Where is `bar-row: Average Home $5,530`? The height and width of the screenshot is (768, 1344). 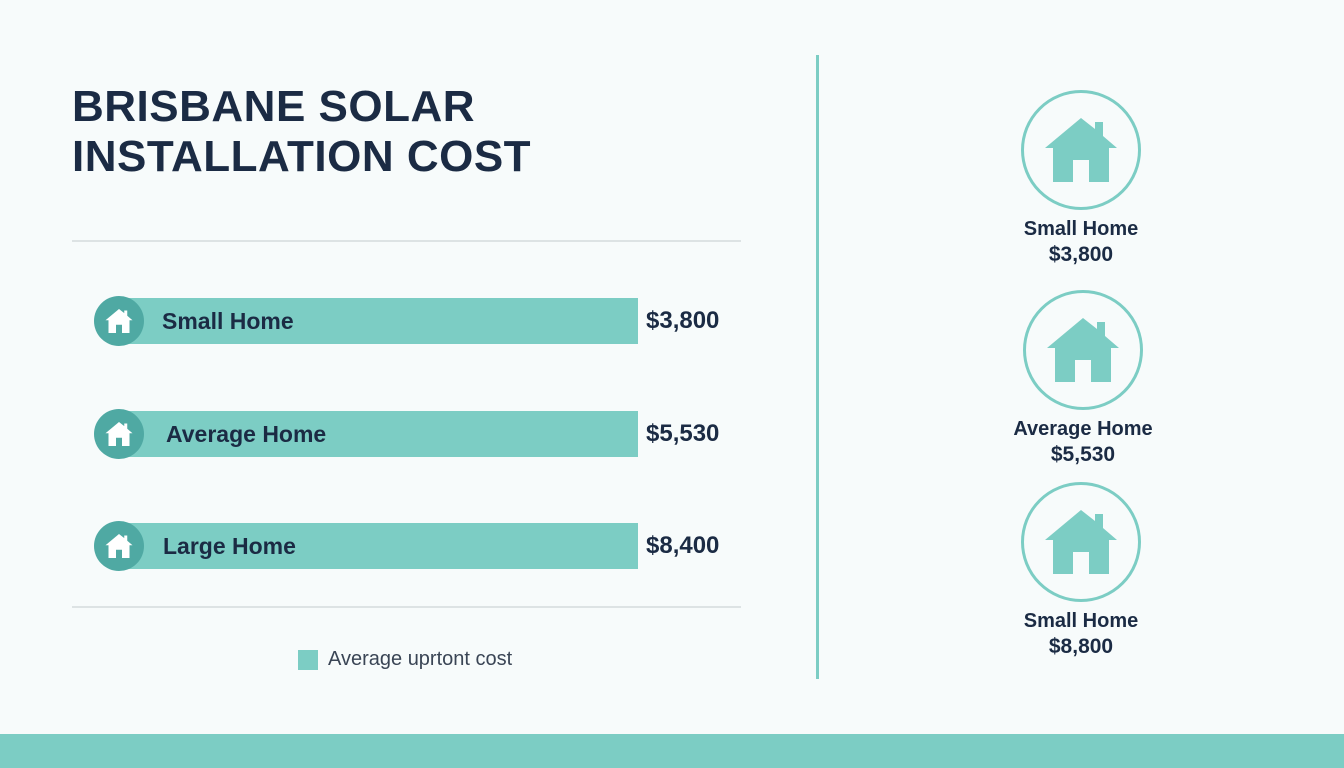 bar-row: Average Home $5,530 is located at coordinates (410, 434).